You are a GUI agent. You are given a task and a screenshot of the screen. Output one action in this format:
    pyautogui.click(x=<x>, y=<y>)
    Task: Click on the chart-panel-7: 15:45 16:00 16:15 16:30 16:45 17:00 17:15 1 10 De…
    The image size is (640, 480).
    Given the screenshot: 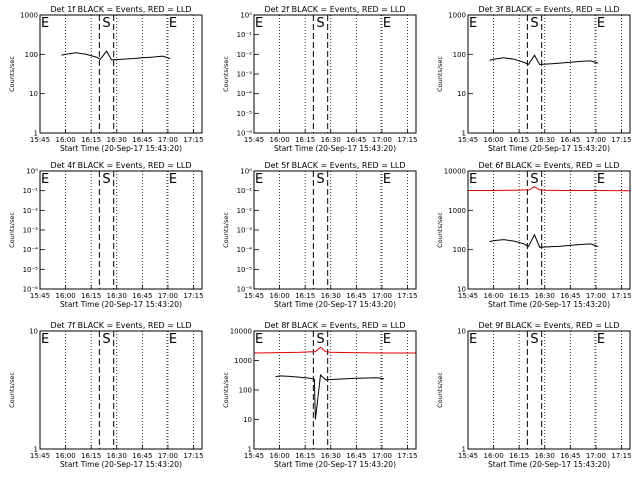 What is the action you would take?
    pyautogui.click(x=106, y=395)
    